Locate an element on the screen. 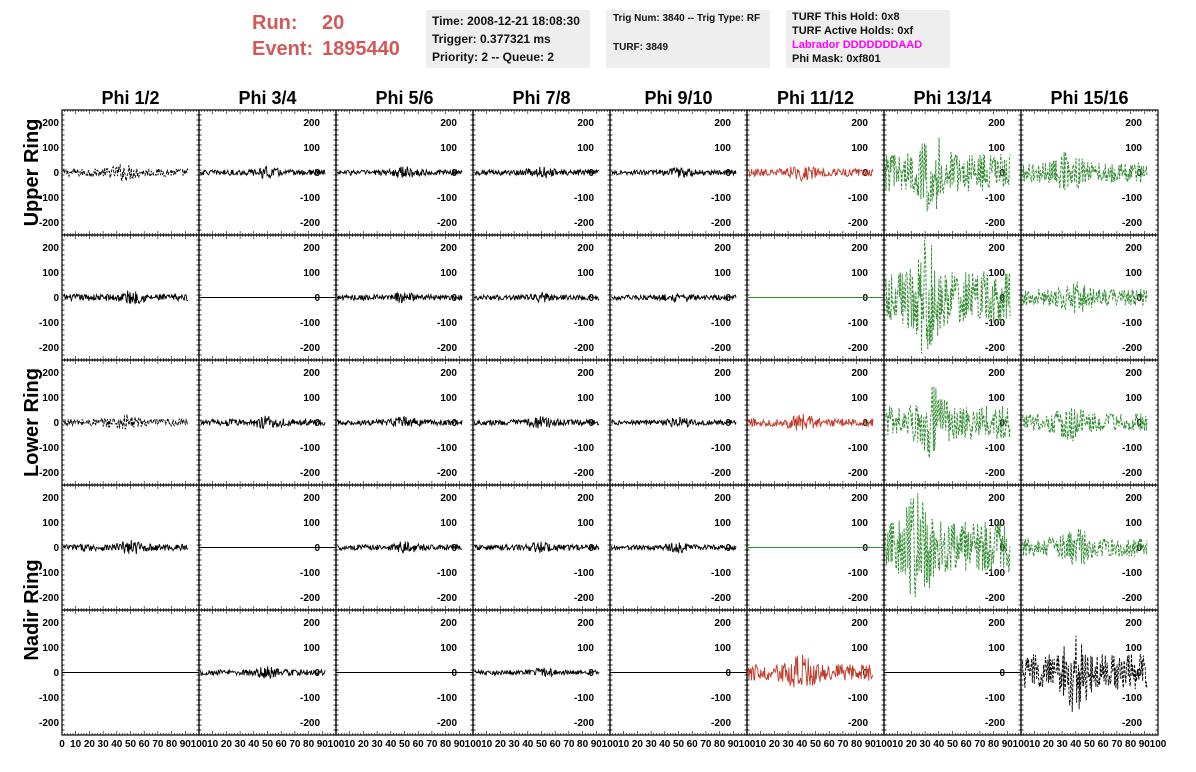  column-header: Phi 5/6 is located at coordinates (404, 98).